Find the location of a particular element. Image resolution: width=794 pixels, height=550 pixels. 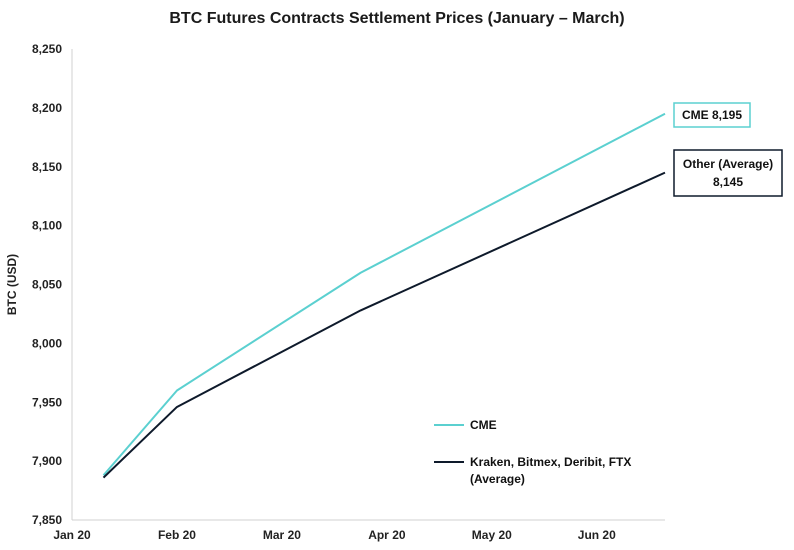

y-axis-label: BTC (USD) is located at coordinates (12, 284).